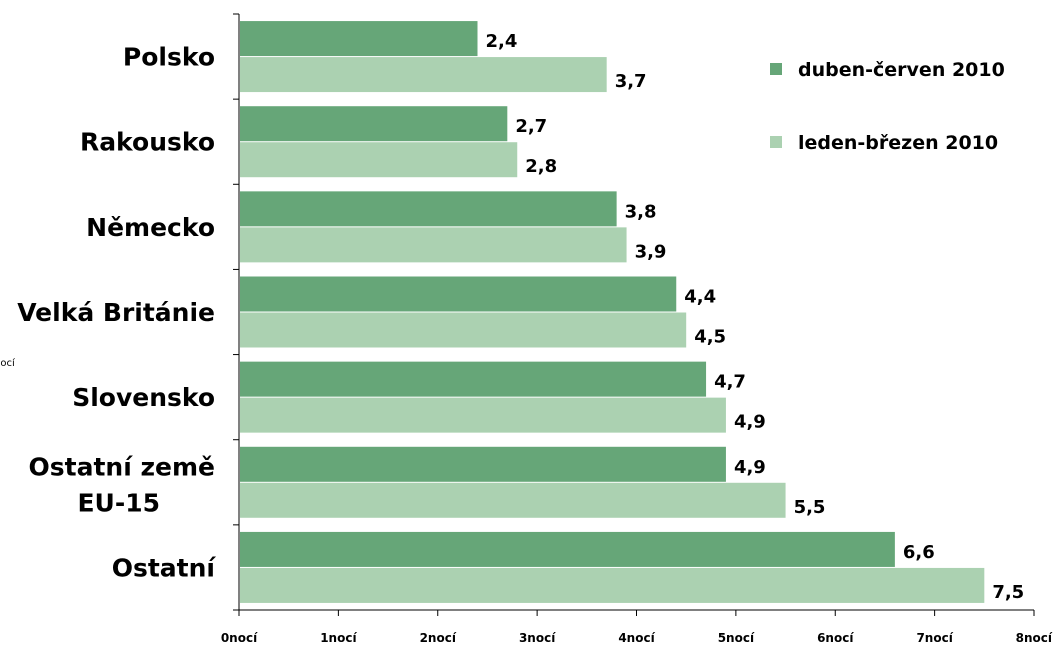  What do you see at coordinates (8, 363) in the screenshot?
I see `y-axis-title: nocí` at bounding box center [8, 363].